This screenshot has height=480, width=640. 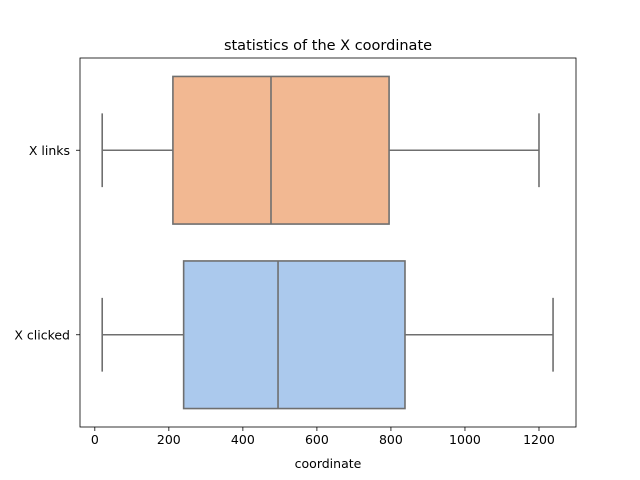 I want to click on x-tick-label: 600, so click(x=317, y=439).